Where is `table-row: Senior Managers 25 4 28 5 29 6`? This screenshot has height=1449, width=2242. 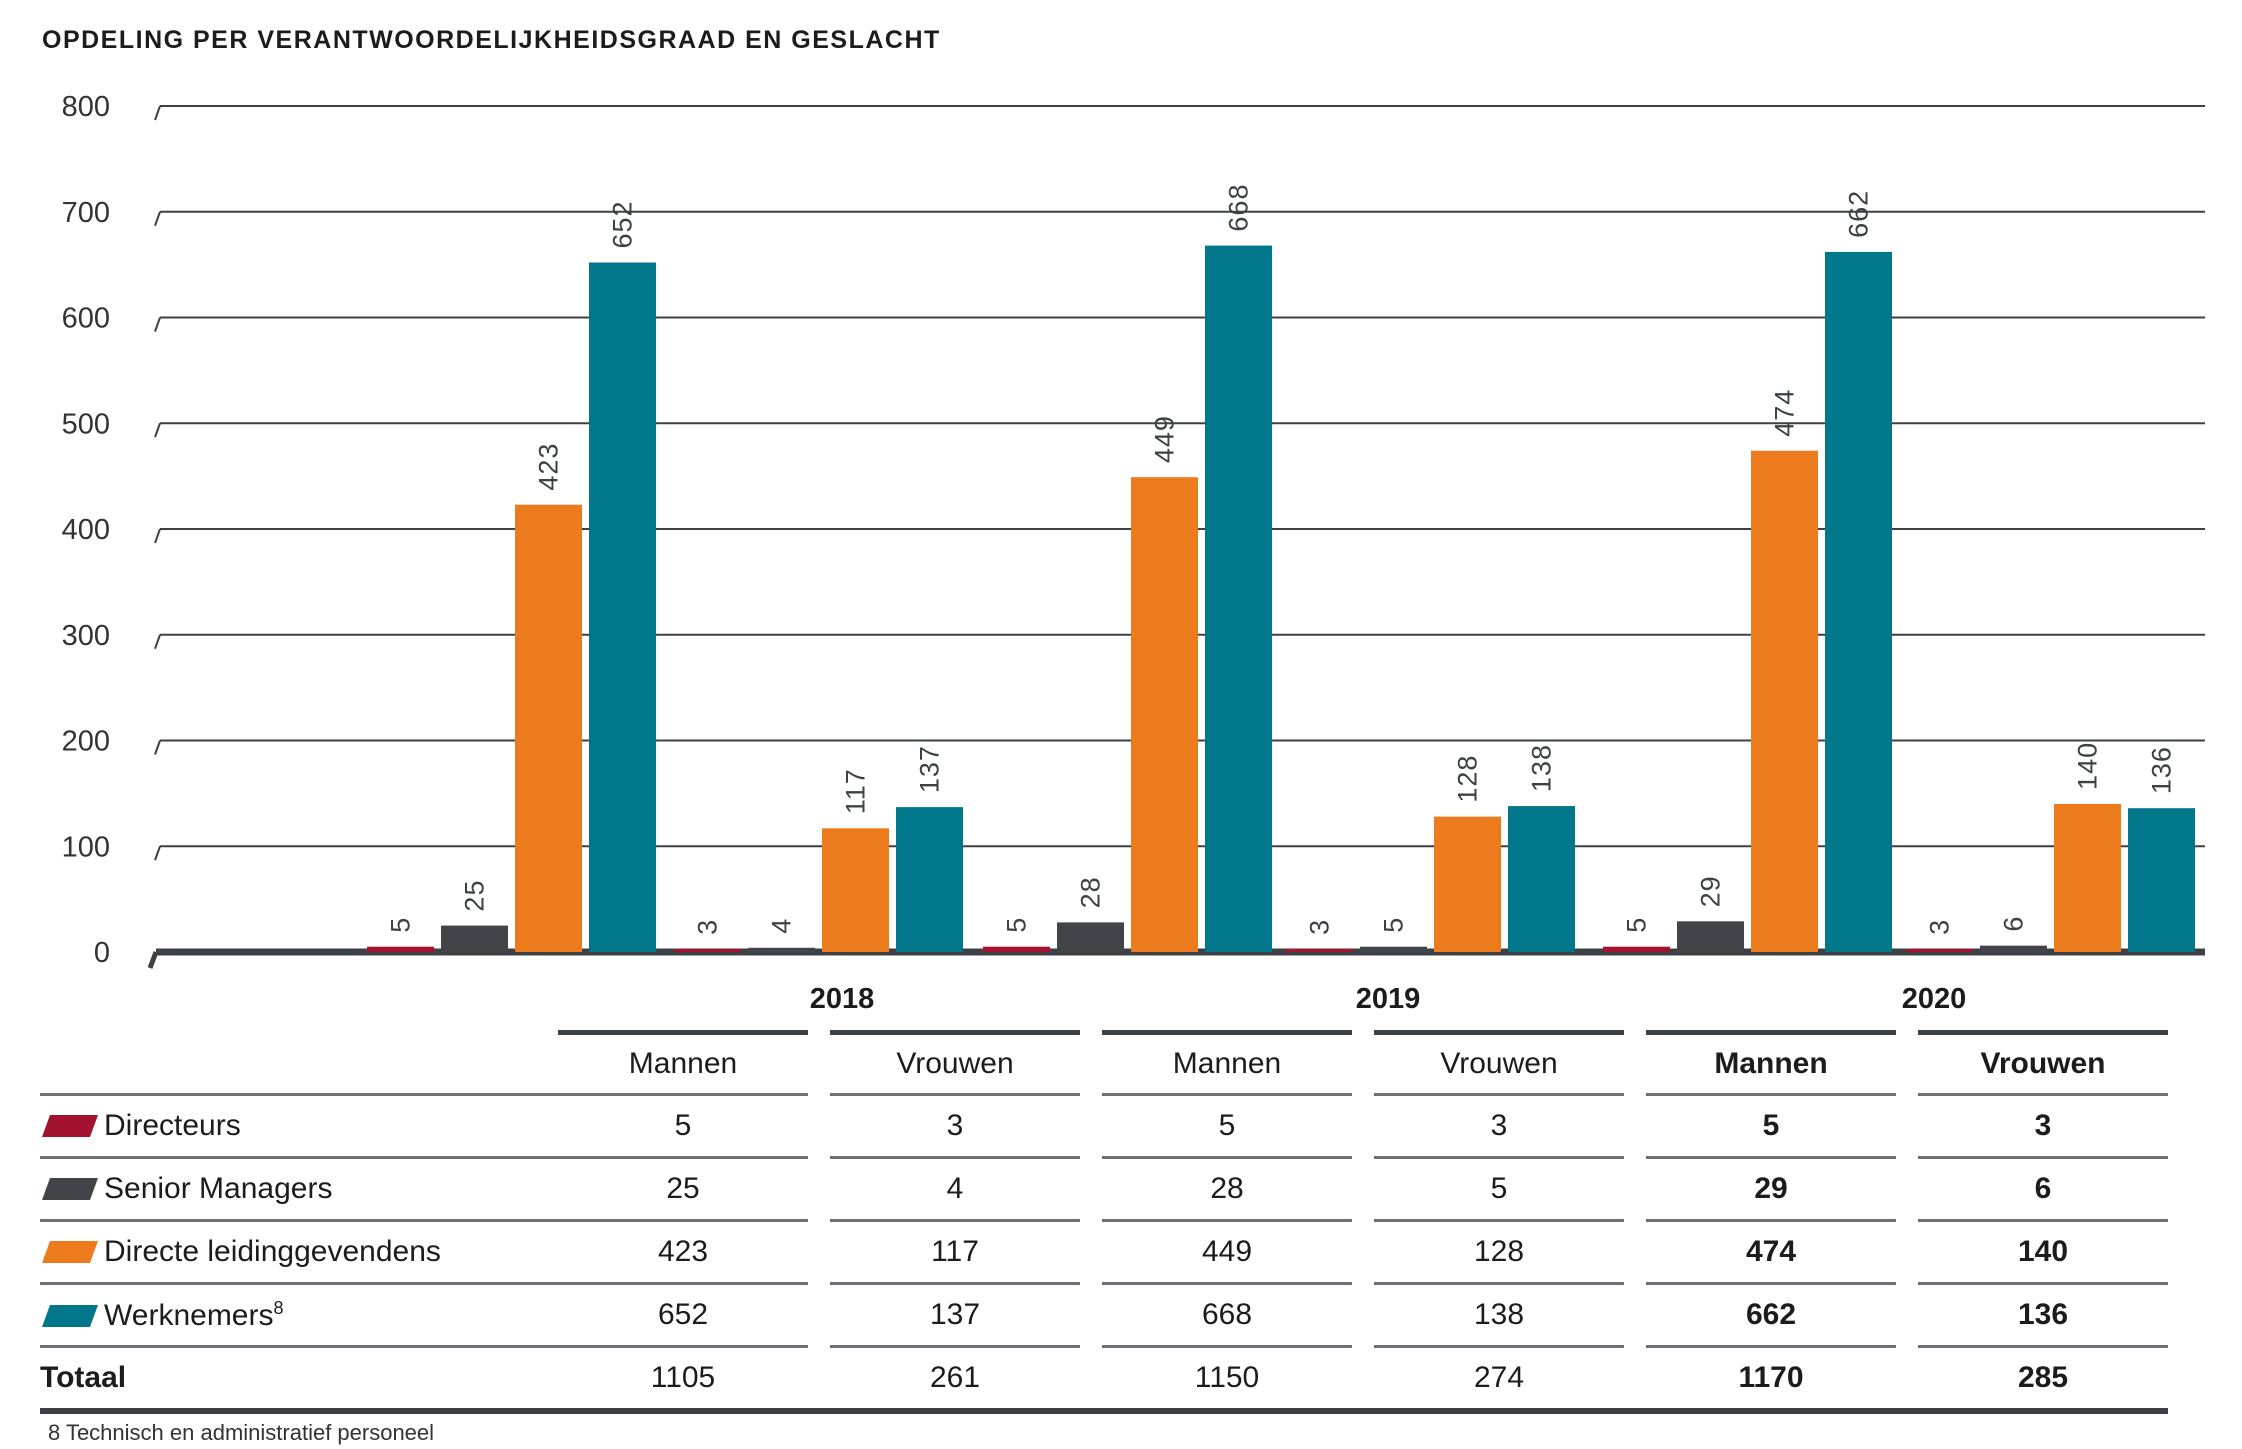 table-row: Senior Managers 25 4 28 5 29 6 is located at coordinates (1104, 1190).